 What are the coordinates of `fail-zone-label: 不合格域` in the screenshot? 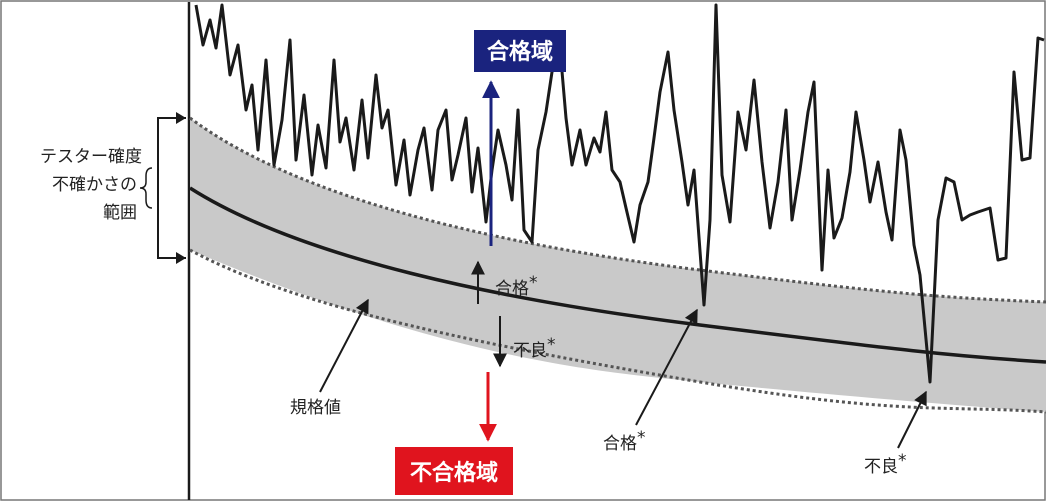 It's located at (454, 473).